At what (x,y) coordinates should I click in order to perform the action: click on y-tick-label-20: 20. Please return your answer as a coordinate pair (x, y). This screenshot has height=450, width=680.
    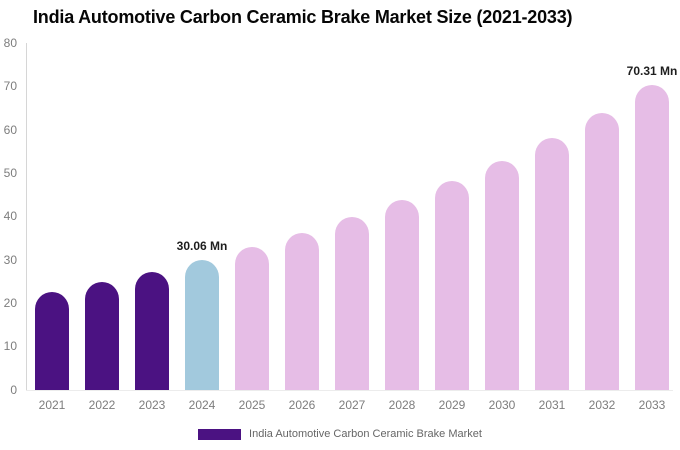
    Looking at the image, I should click on (10, 302).